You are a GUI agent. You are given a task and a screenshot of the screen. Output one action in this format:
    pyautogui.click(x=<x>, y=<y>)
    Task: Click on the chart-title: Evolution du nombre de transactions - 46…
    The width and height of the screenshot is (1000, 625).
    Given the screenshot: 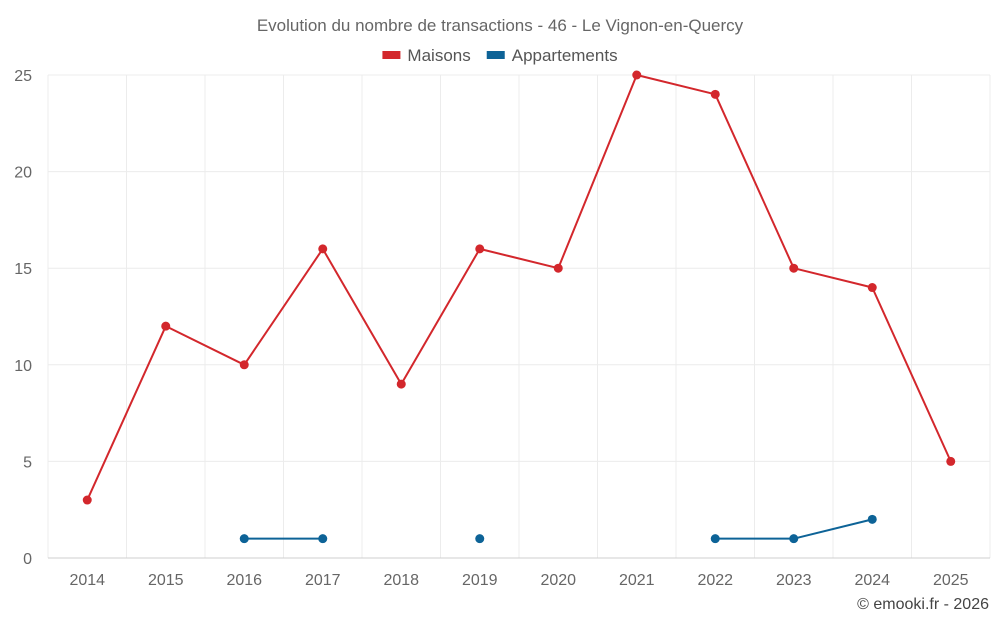 What is the action you would take?
    pyautogui.click(x=500, y=25)
    